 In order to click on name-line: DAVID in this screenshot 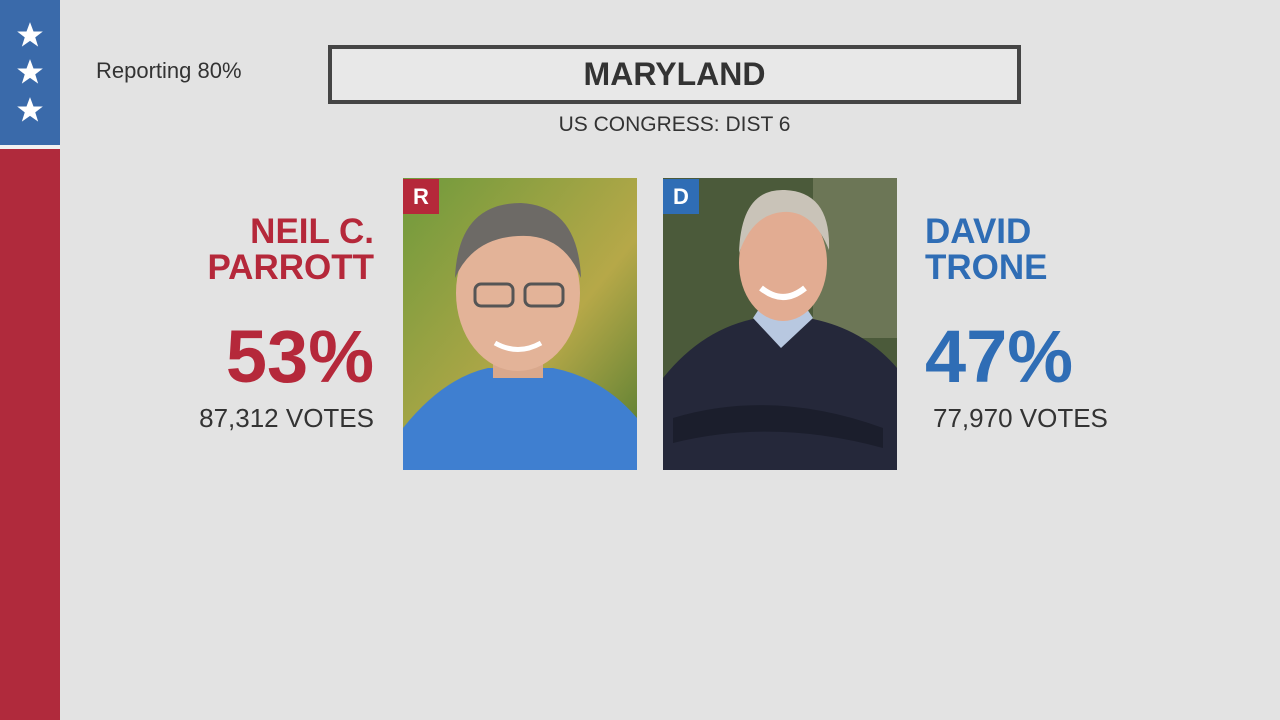, I will do `click(978, 231)`.